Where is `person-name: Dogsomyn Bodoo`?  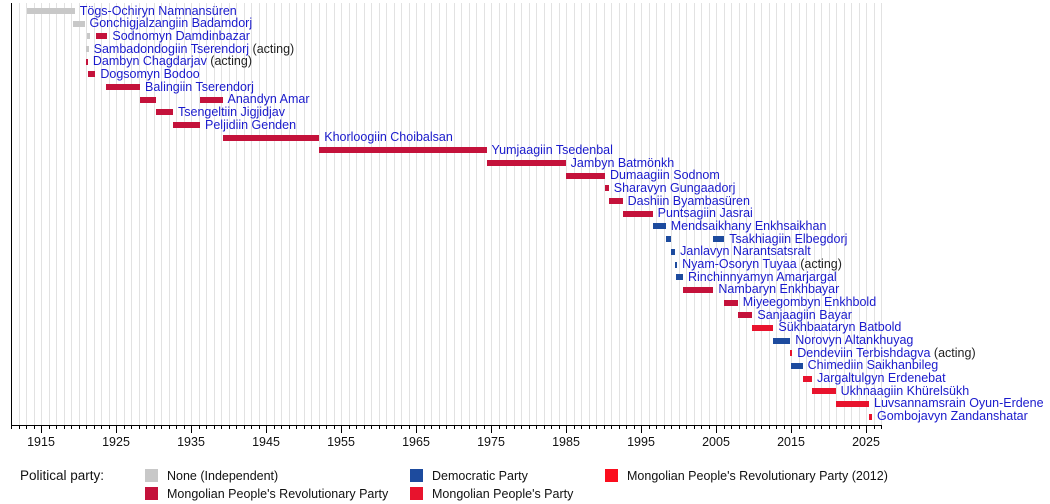
person-name: Dogsomyn Bodoo is located at coordinates (150, 73).